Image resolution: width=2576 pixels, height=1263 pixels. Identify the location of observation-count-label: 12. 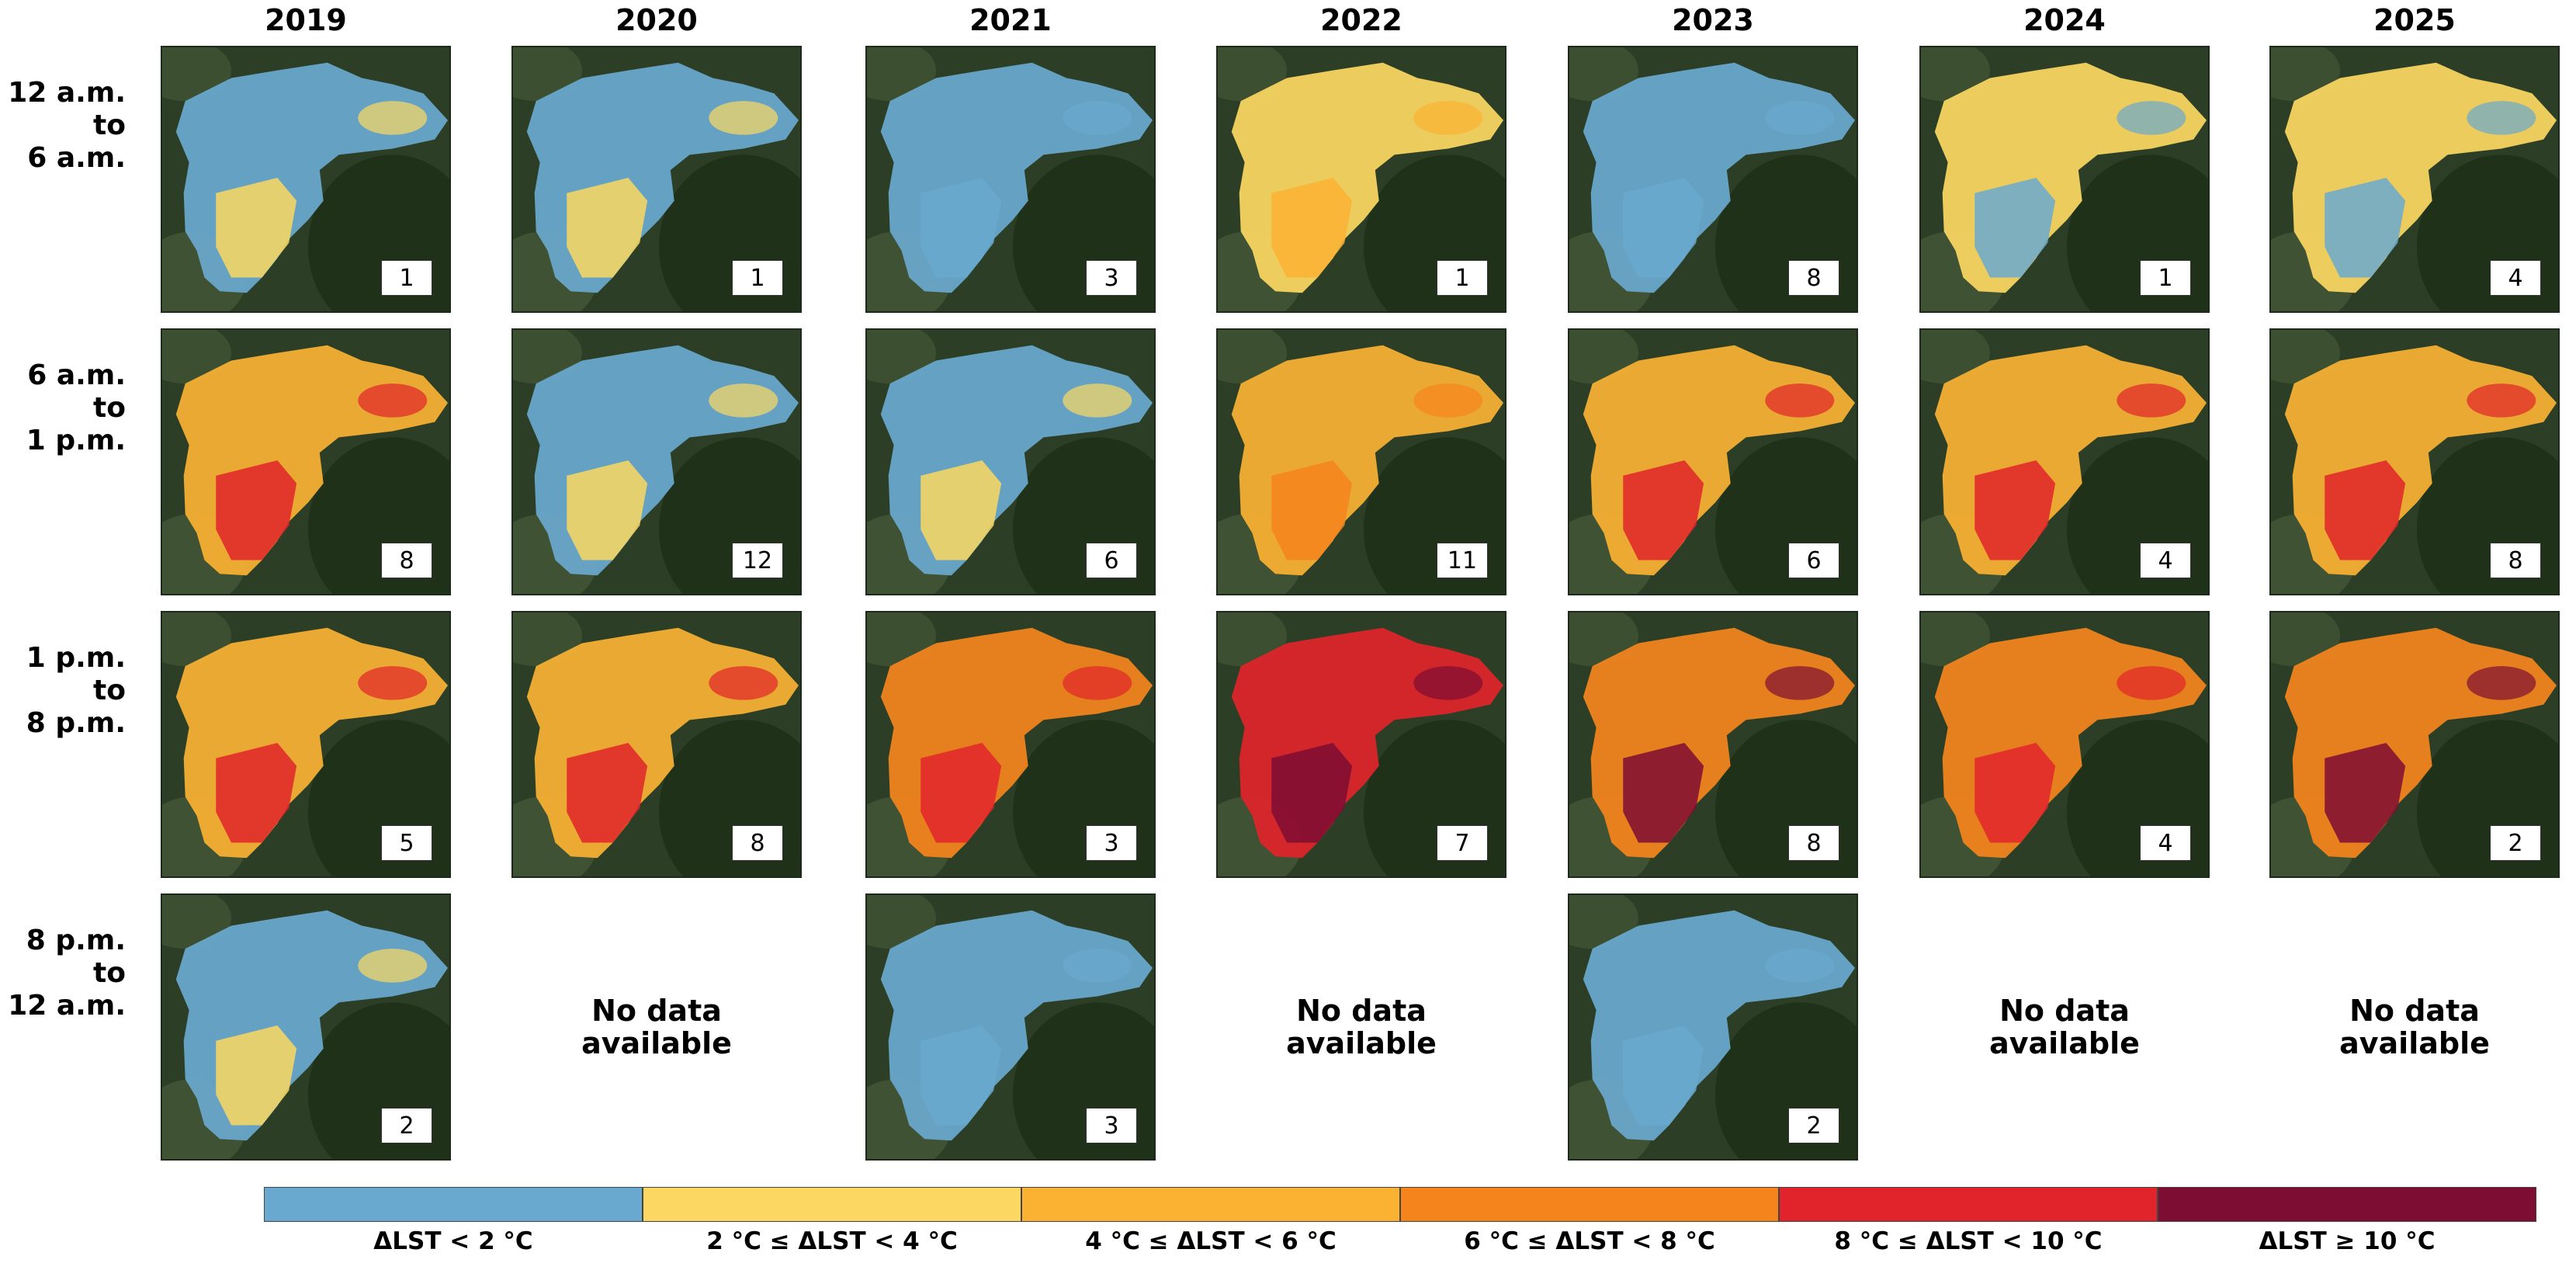
(757, 560).